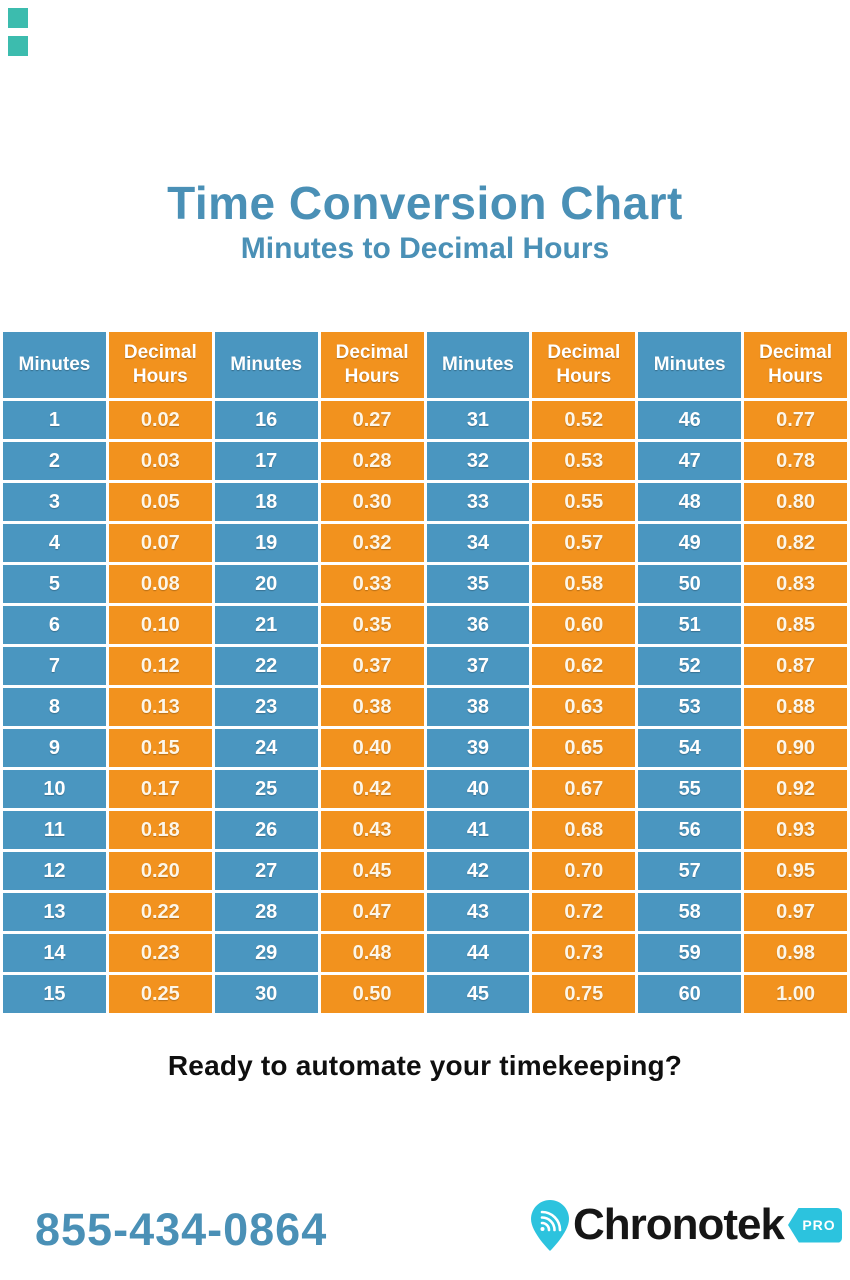 Image resolution: width=850 pixels, height=1280 pixels. What do you see at coordinates (478, 625) in the screenshot?
I see `minutes-cell: 36` at bounding box center [478, 625].